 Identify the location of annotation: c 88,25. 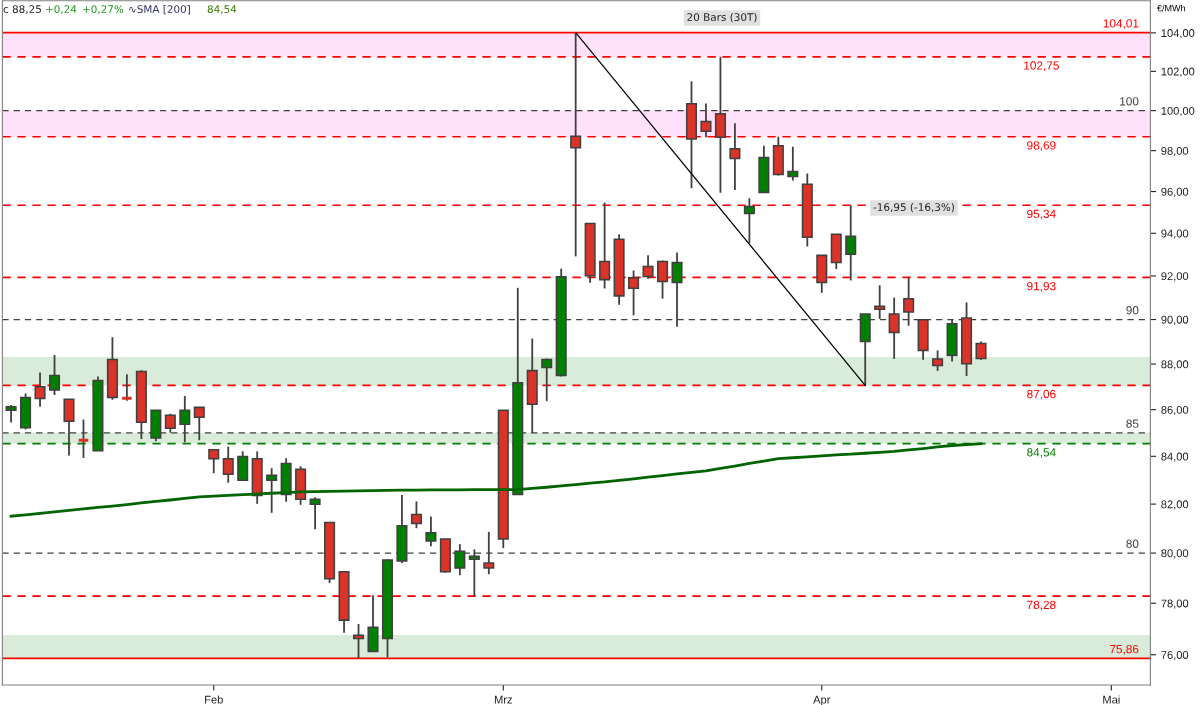
(22, 10).